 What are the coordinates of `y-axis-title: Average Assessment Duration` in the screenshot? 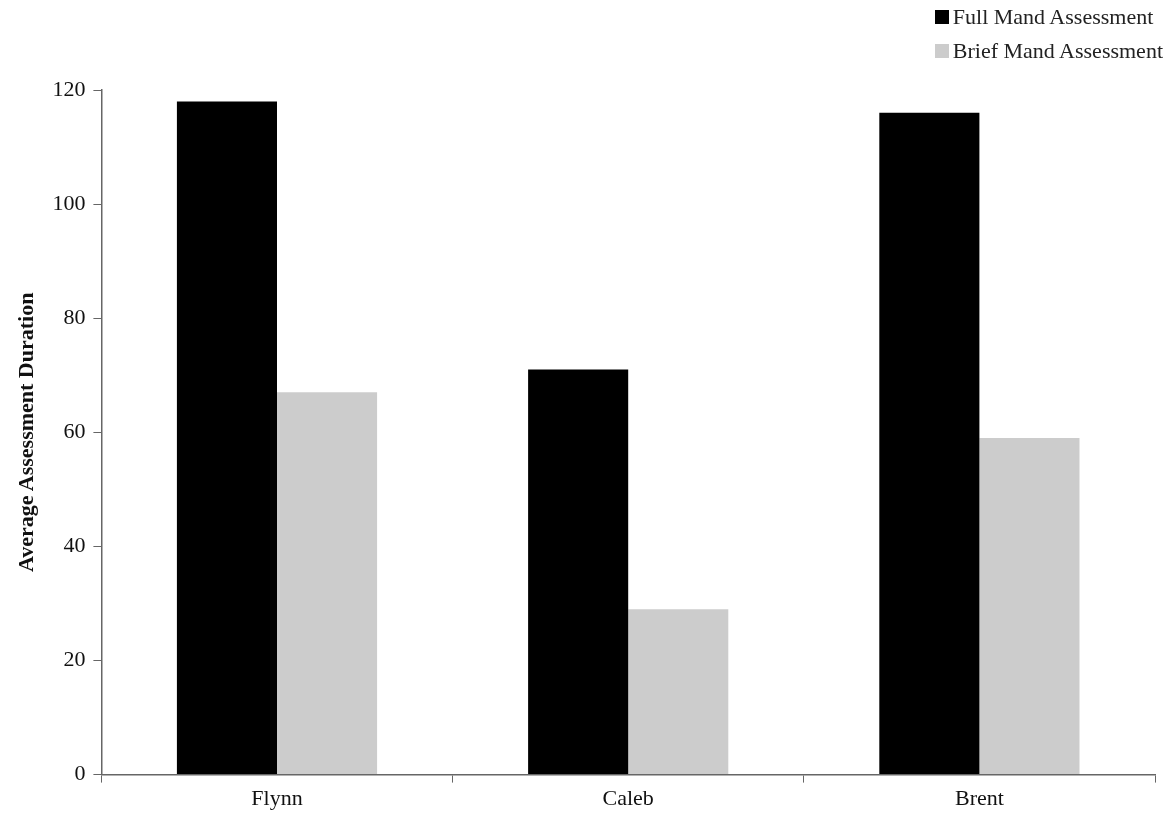 It's located at (25, 432).